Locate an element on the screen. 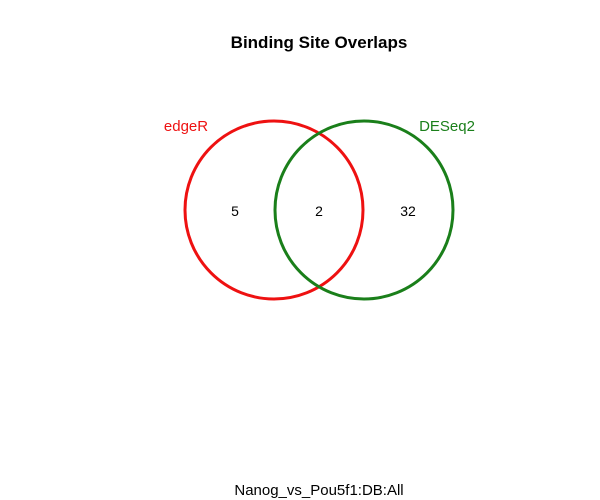 The image size is (600, 500). comparison-subtitle: Nanog_vs_Pou5f1:DB:All is located at coordinates (318, 490).